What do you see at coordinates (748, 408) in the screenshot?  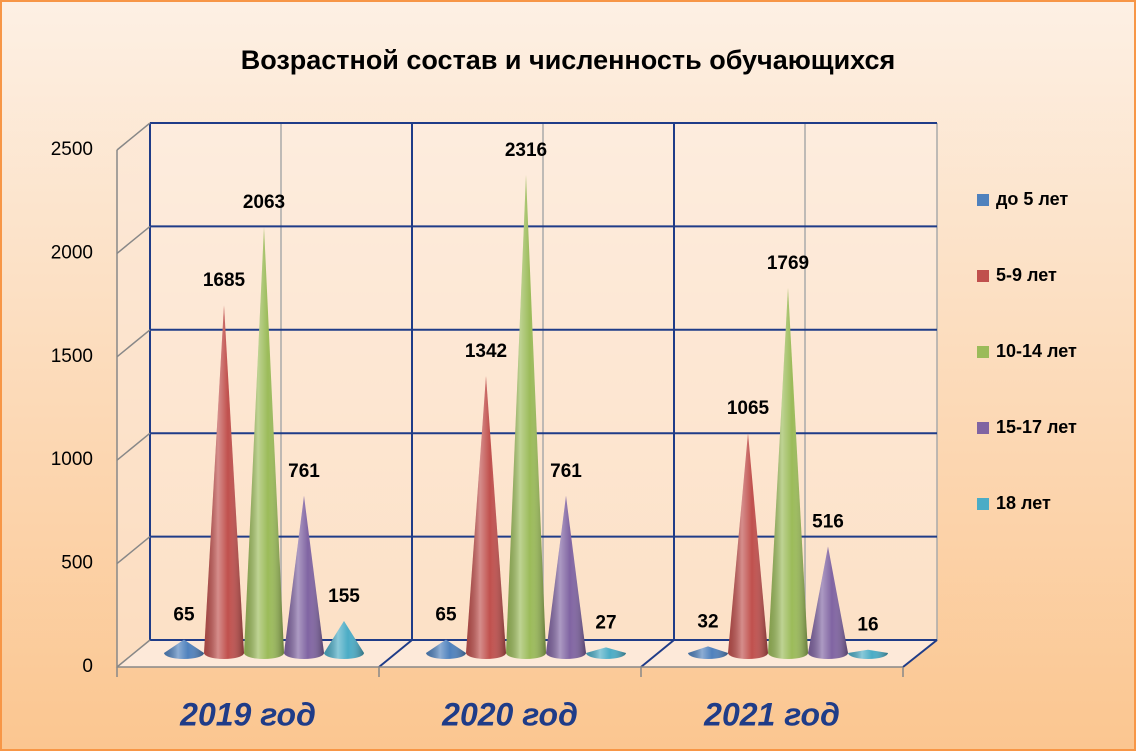 I see `data-label: 1065` at bounding box center [748, 408].